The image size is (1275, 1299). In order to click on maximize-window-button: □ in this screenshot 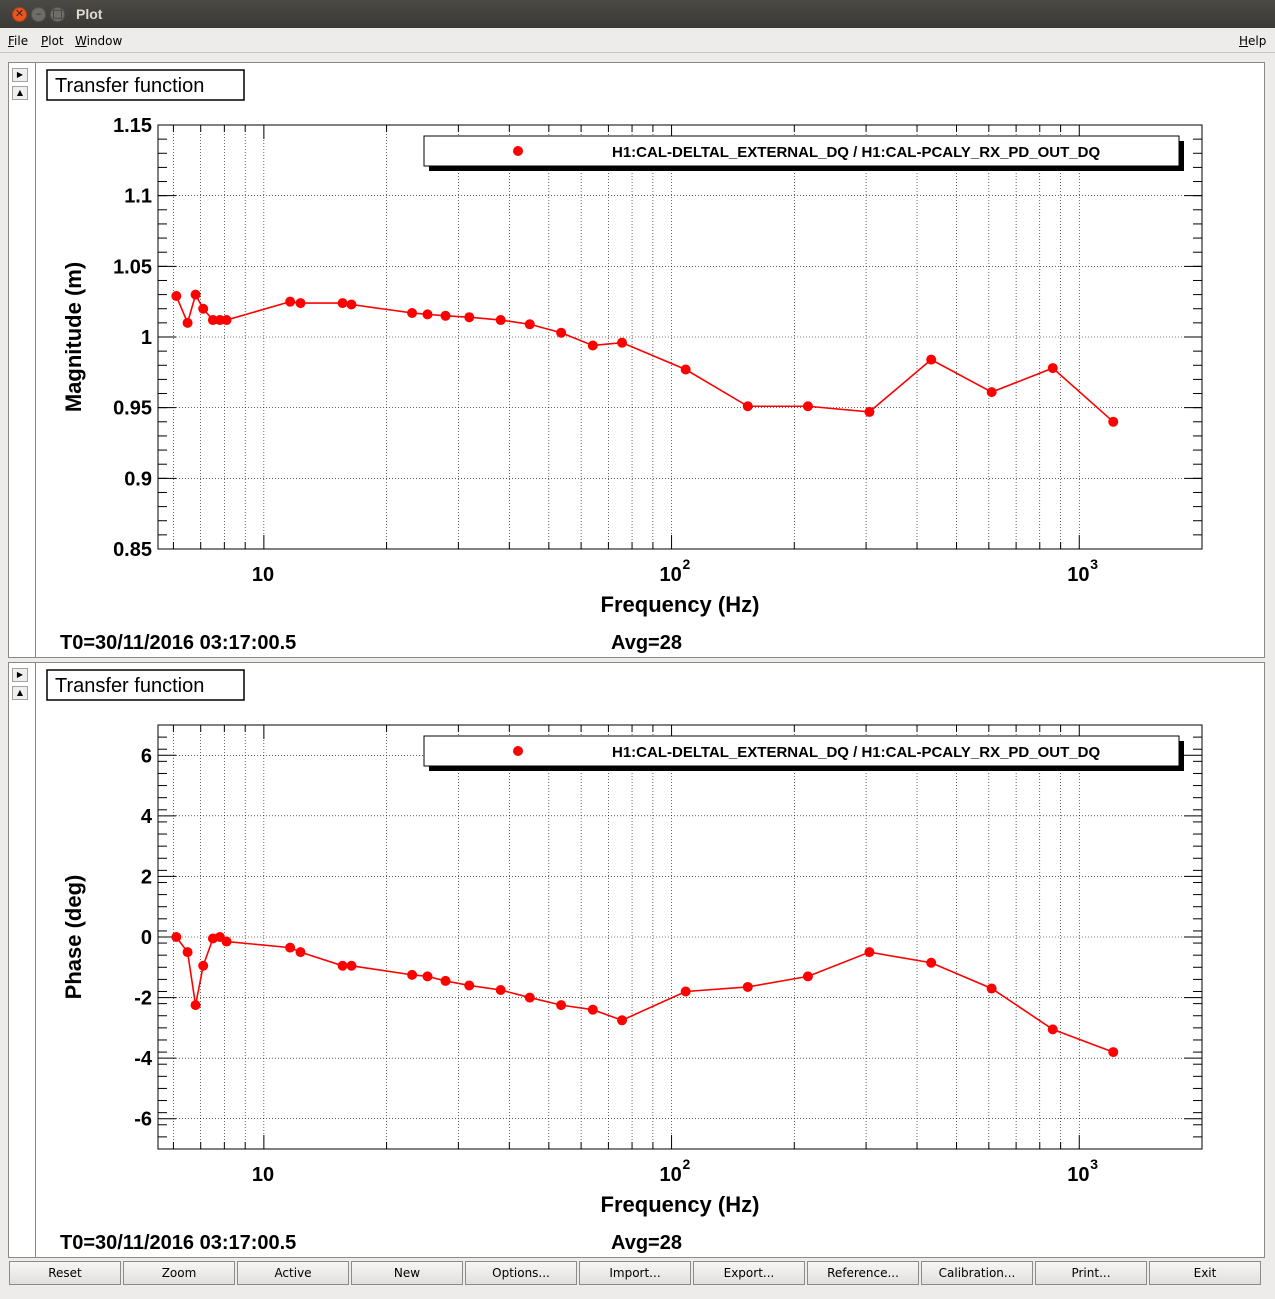, I will do `click(57, 14)`.